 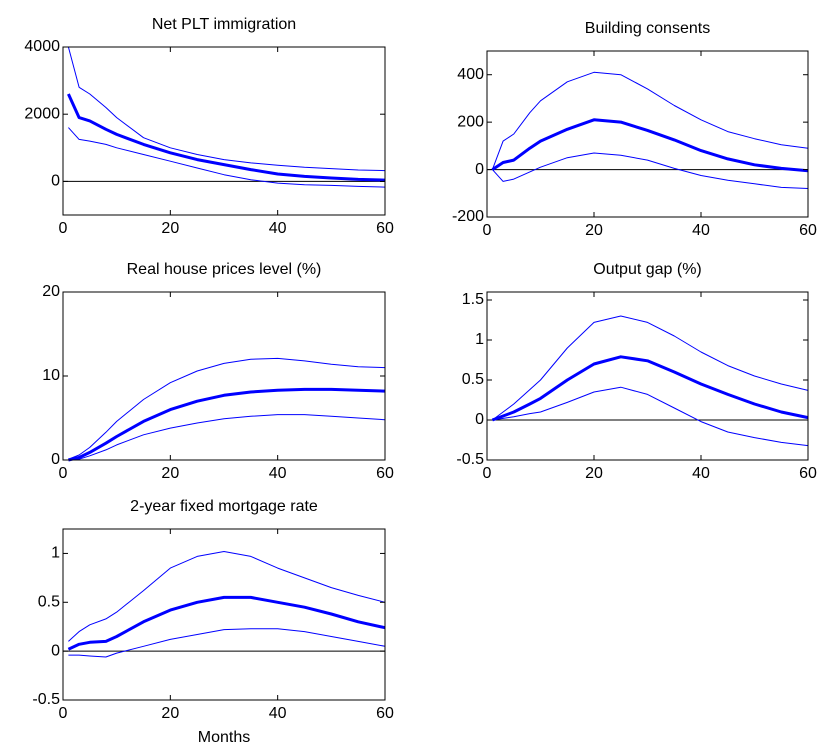 What do you see at coordinates (224, 24) in the screenshot?
I see `panel-title: Net PLT immigration` at bounding box center [224, 24].